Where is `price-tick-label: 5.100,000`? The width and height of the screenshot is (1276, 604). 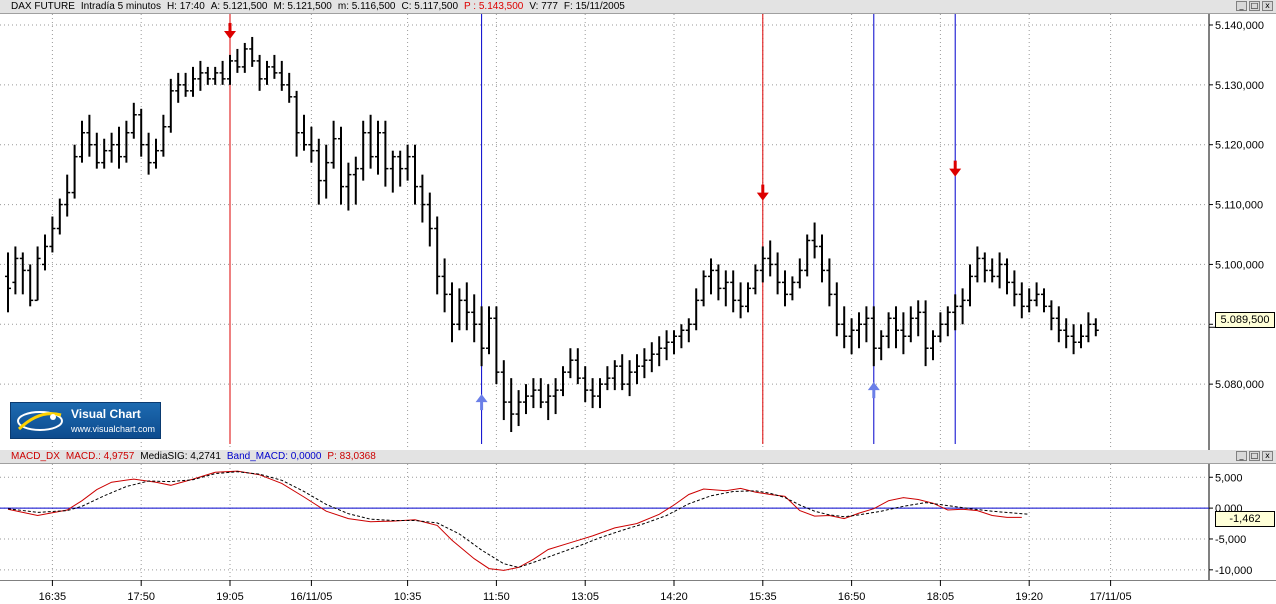
price-tick-label: 5.100,000 is located at coordinates (1239, 265).